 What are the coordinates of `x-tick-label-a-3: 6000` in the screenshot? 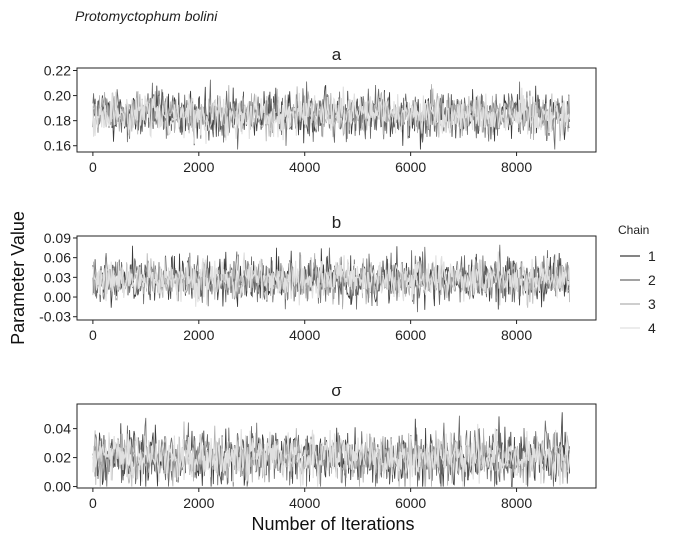 It's located at (410, 167).